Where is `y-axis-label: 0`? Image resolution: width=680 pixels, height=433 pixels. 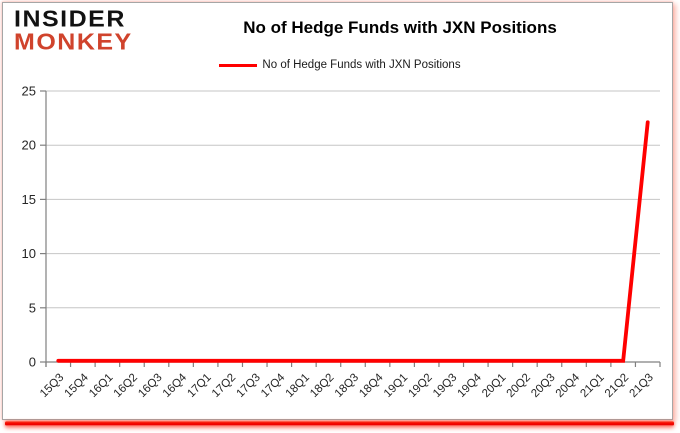
y-axis-label: 0 is located at coordinates (32, 362).